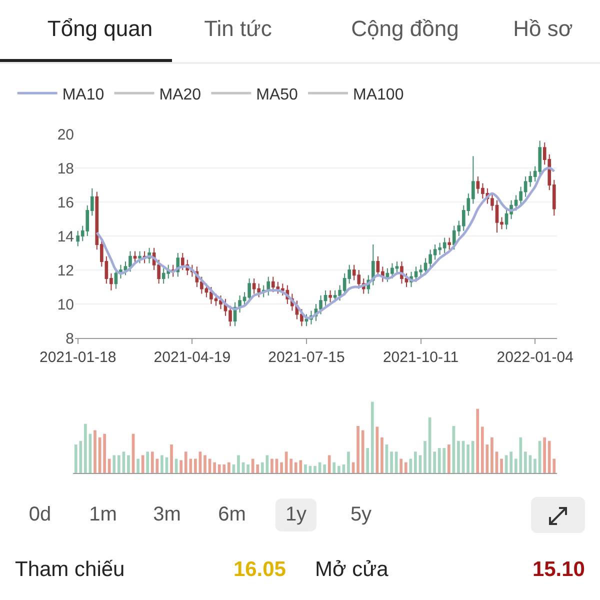 This screenshot has height=600, width=600. I want to click on text: Tham chiếu, so click(70, 570).